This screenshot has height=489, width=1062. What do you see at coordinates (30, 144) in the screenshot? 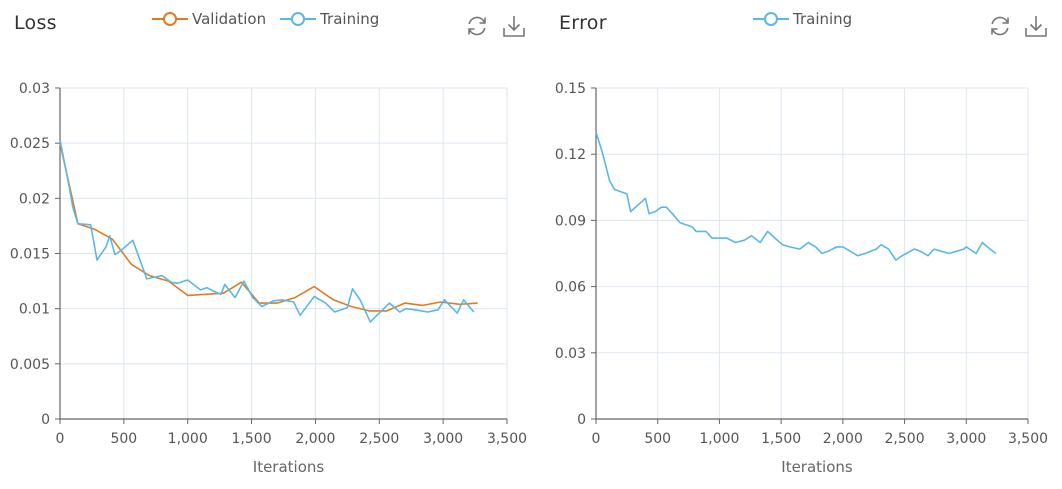
I see `y-tick-label: 0.025` at bounding box center [30, 144].